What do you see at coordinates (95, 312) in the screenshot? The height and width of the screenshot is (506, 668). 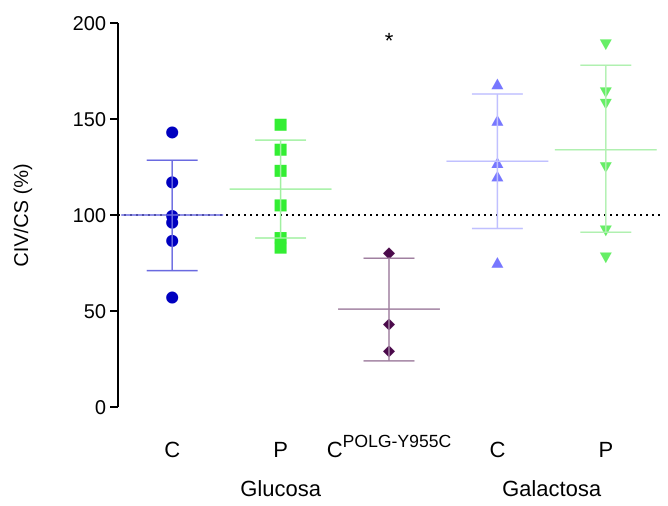 I see `y-tick-label: 50` at bounding box center [95, 312].